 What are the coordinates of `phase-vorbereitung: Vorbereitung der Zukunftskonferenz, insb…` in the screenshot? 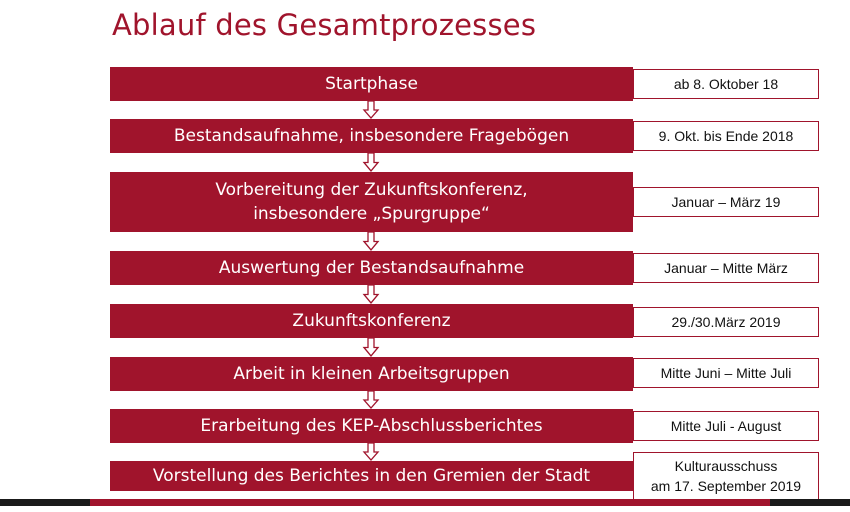 It's located at (371, 202).